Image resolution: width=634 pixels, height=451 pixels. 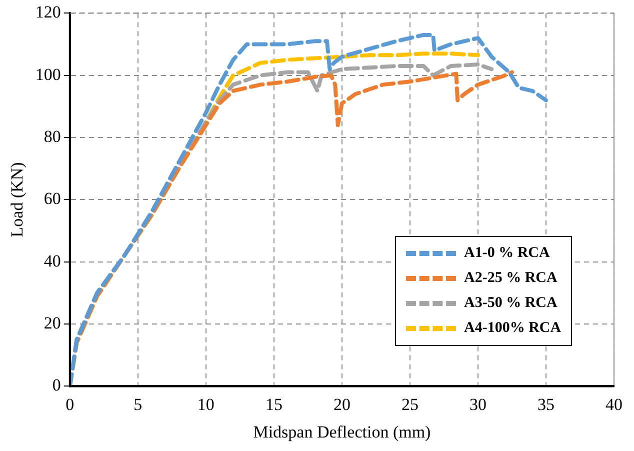 I want to click on y-tick-label: 0, so click(x=56, y=385).